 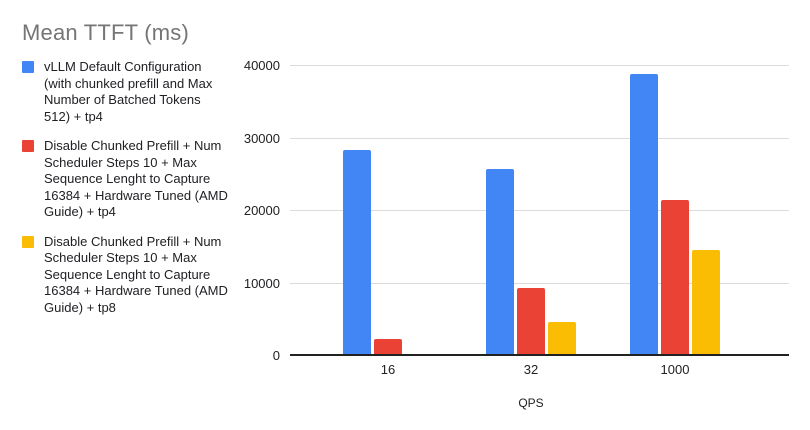 I want to click on x-axis-tick-label: 32, so click(x=531, y=369).